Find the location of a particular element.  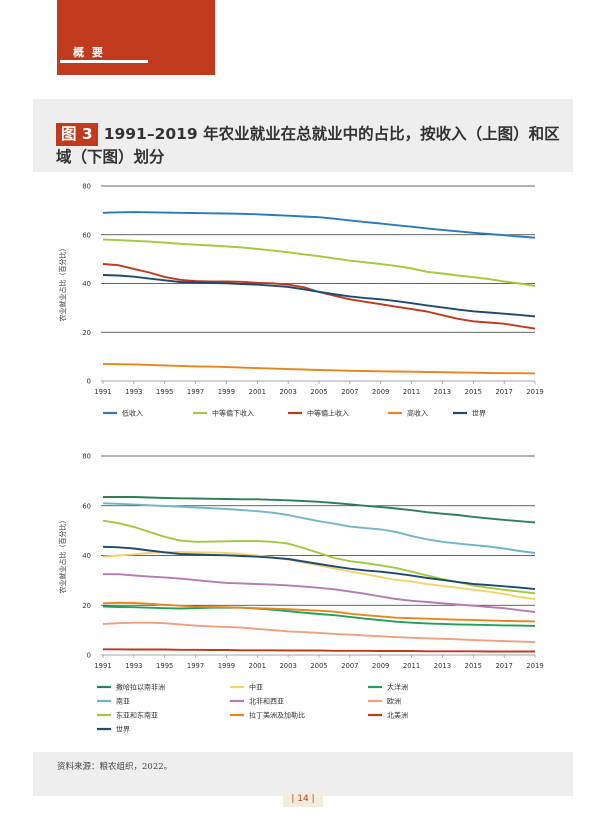

figure-title: 1991–2019 年农业就业在总就业中的占比，按收入（上图）和区域（下图）划分 is located at coordinates (308, 145).